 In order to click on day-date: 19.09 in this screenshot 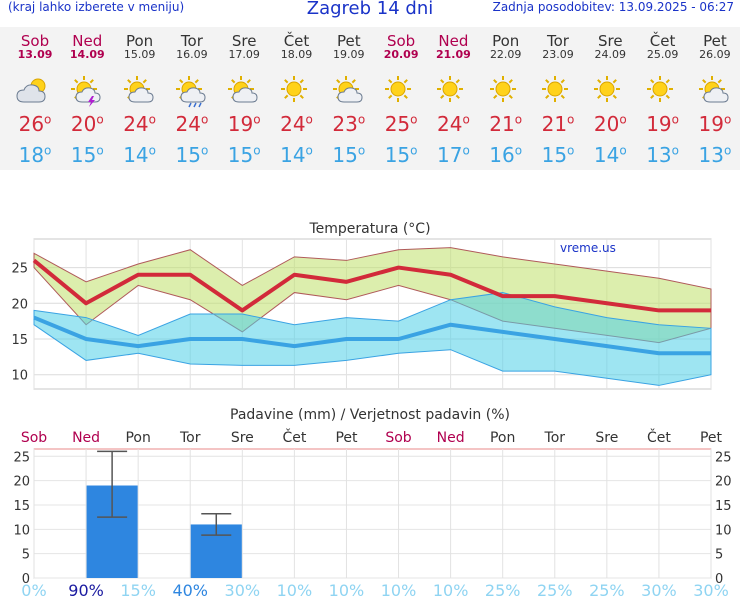, I will do `click(349, 54)`.